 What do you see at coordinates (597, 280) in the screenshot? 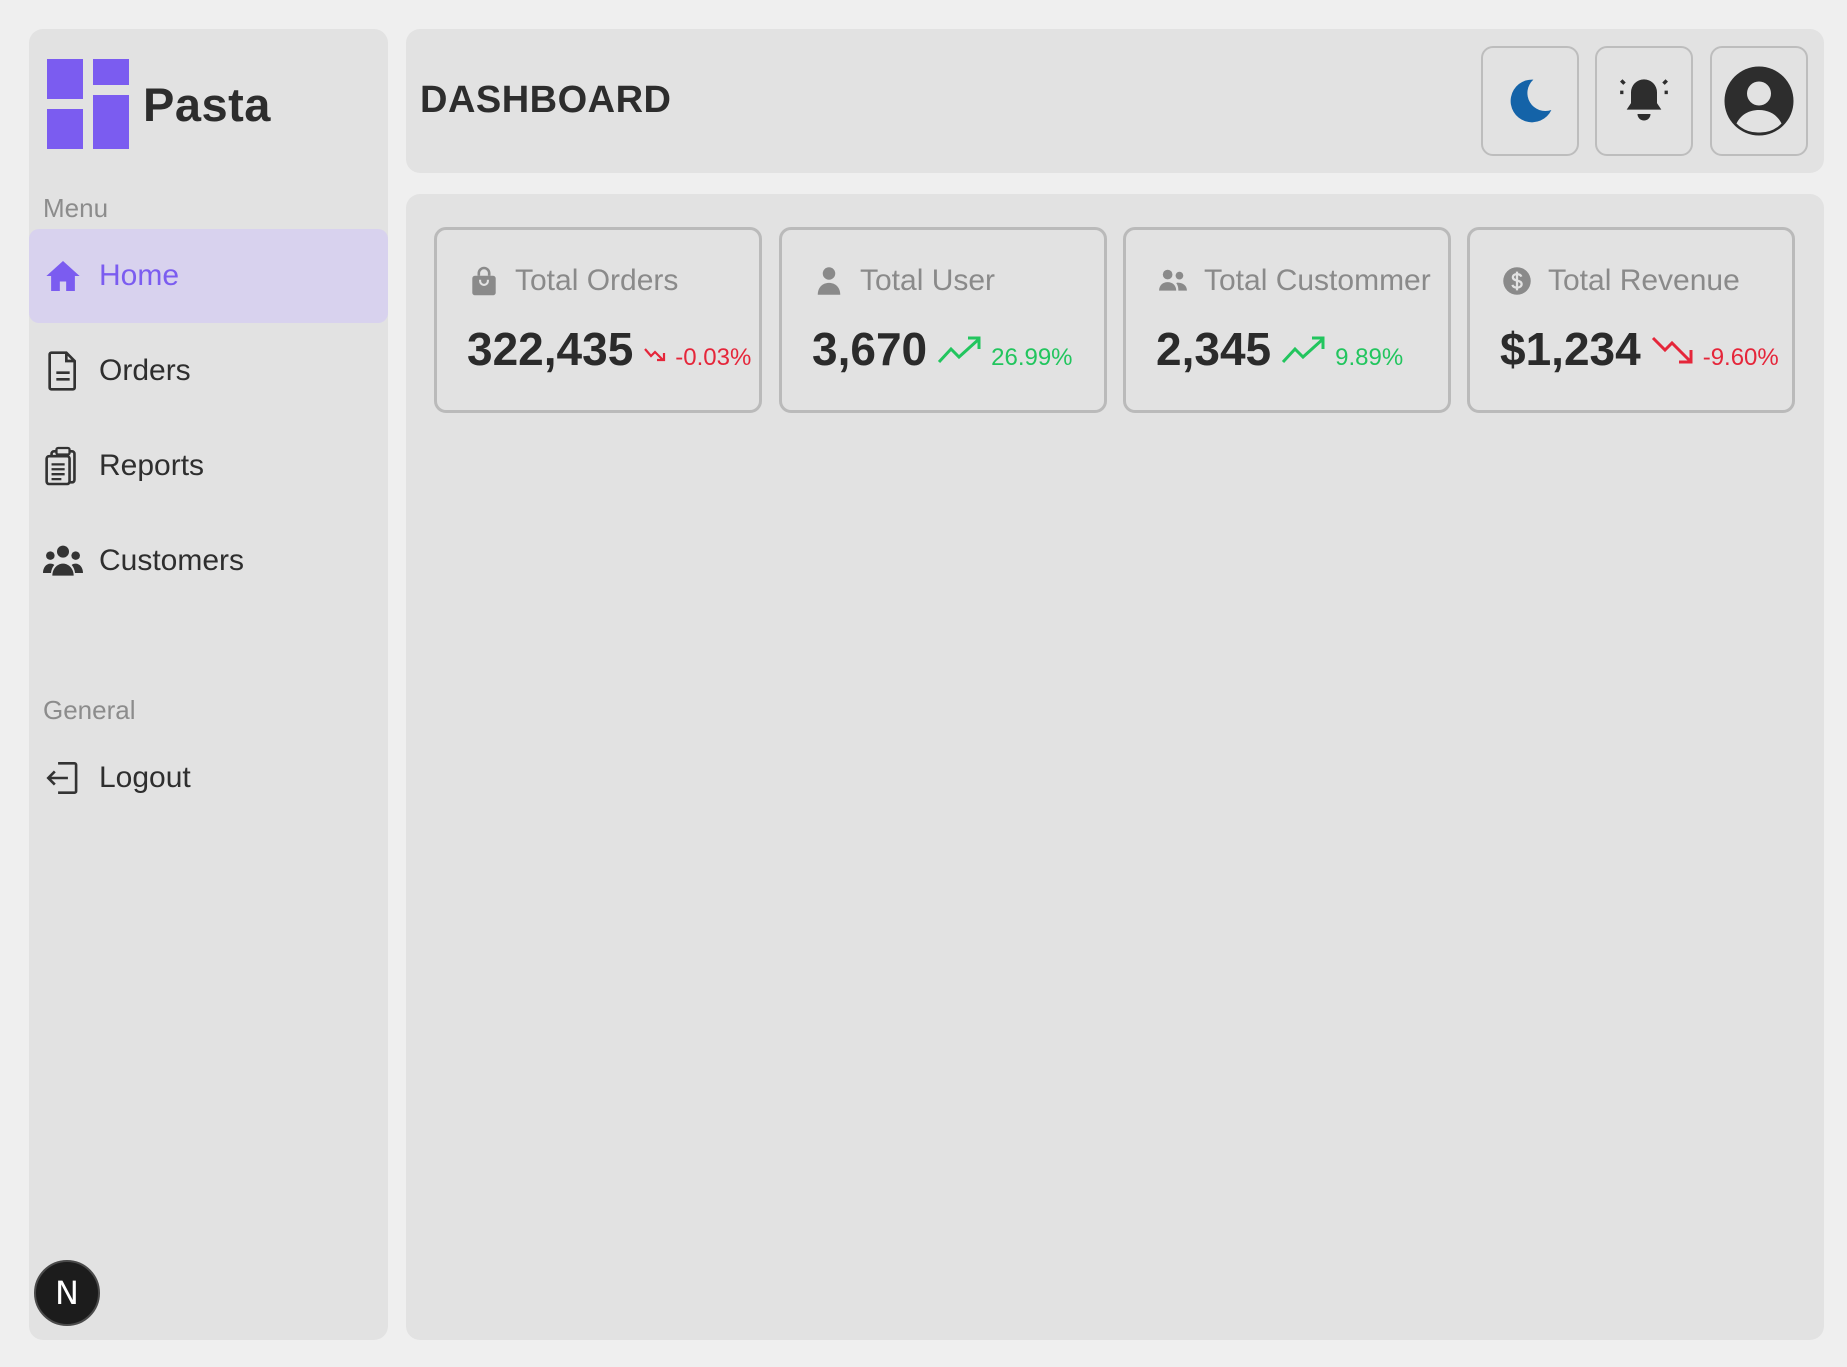
I see `card-title: Total Orders` at bounding box center [597, 280].